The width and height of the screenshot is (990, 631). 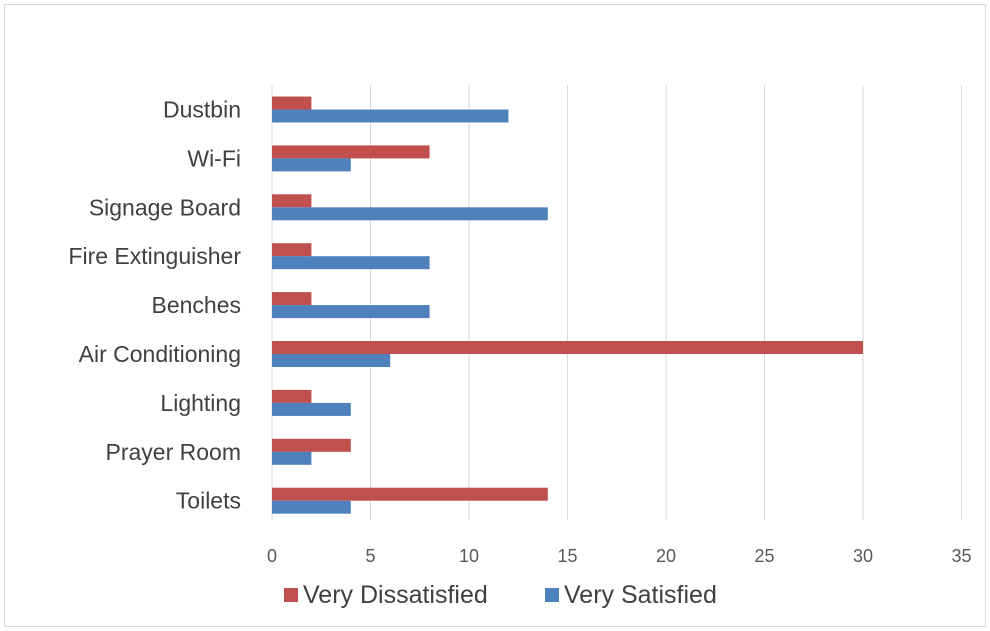 What do you see at coordinates (311, 507) in the screenshot?
I see `bar-toilets-very-satisfied` at bounding box center [311, 507].